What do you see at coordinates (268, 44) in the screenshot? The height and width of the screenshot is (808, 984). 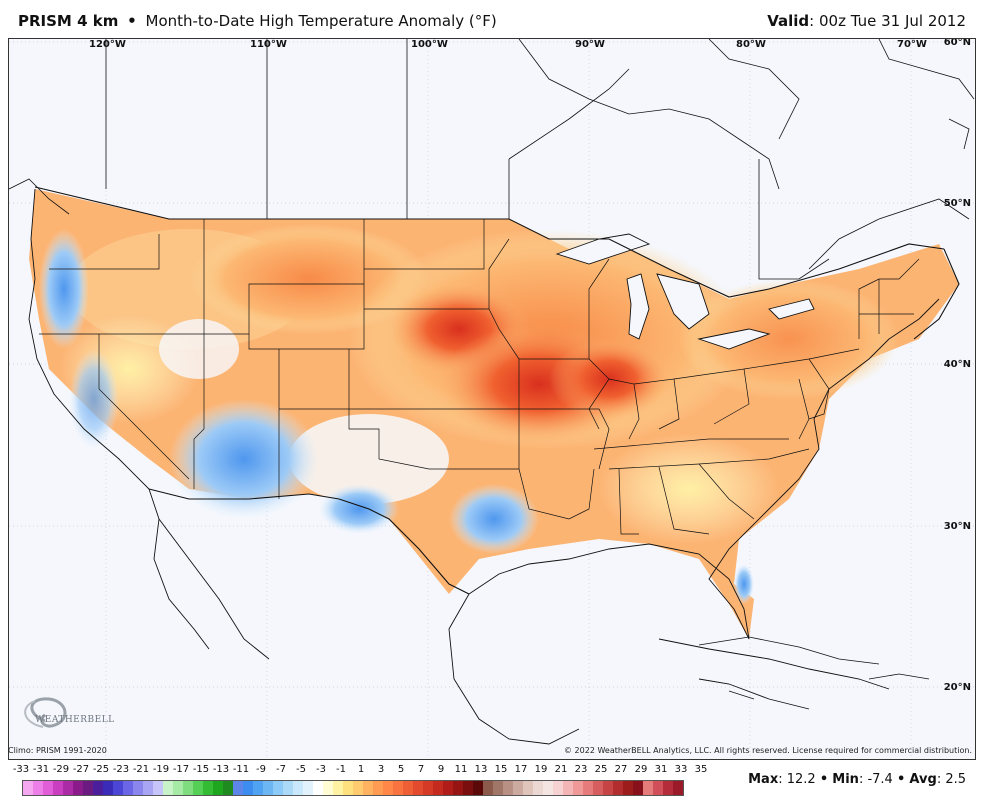 I see `lon-label-110w: 110°W` at bounding box center [268, 44].